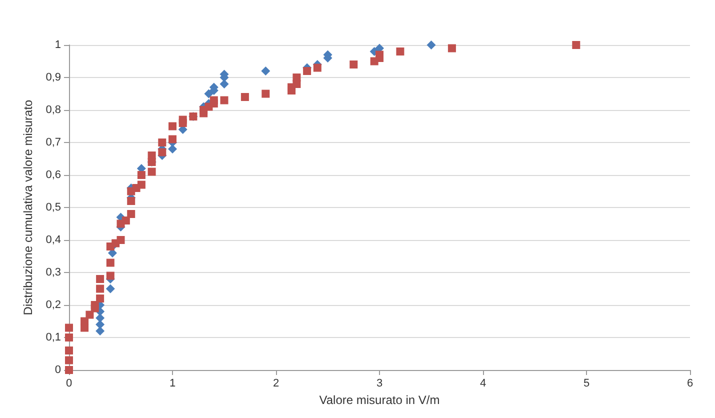  What do you see at coordinates (57, 370) in the screenshot?
I see `y-tick-label: 0` at bounding box center [57, 370].